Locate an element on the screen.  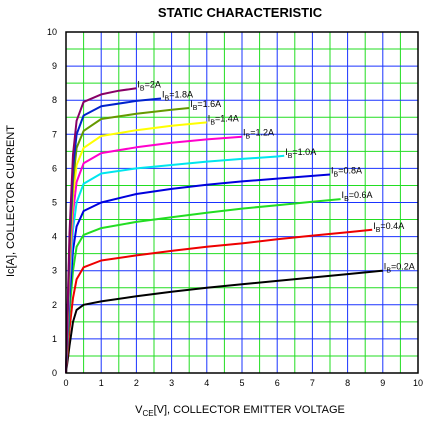
x-axis-ticks: 0 1 2 3 4 5 6 7 8 9 10 is located at coordinates (243, 383).